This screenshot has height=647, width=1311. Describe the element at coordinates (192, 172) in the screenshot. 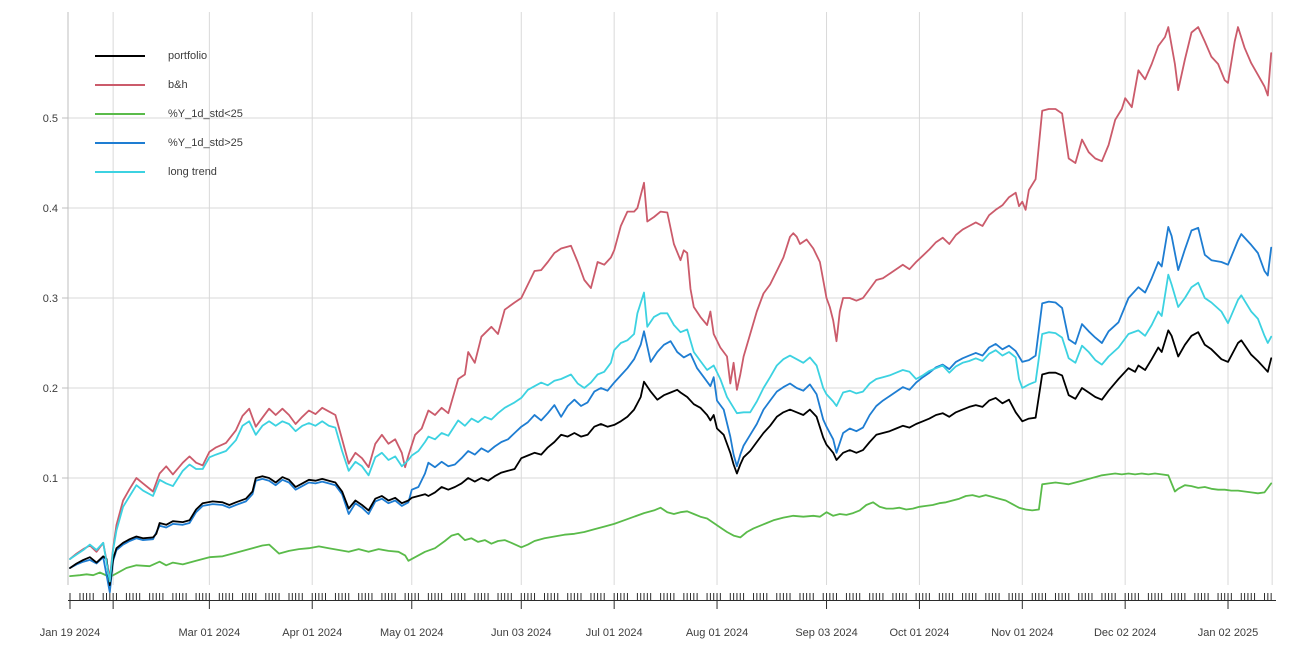

I see `legend-label: long trend` at that location.